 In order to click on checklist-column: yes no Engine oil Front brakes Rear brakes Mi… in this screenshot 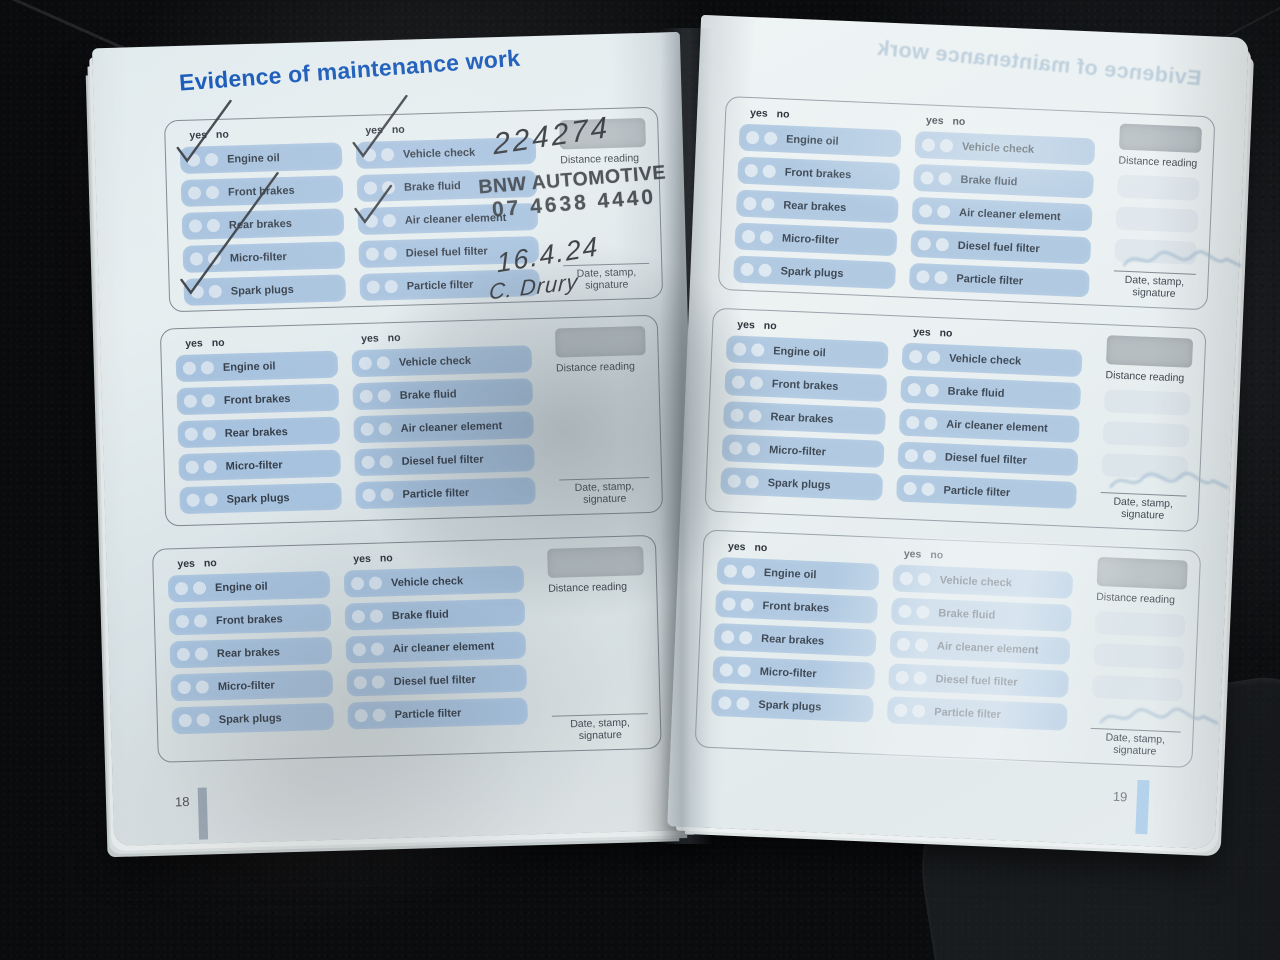, I will do `click(817, 198)`.